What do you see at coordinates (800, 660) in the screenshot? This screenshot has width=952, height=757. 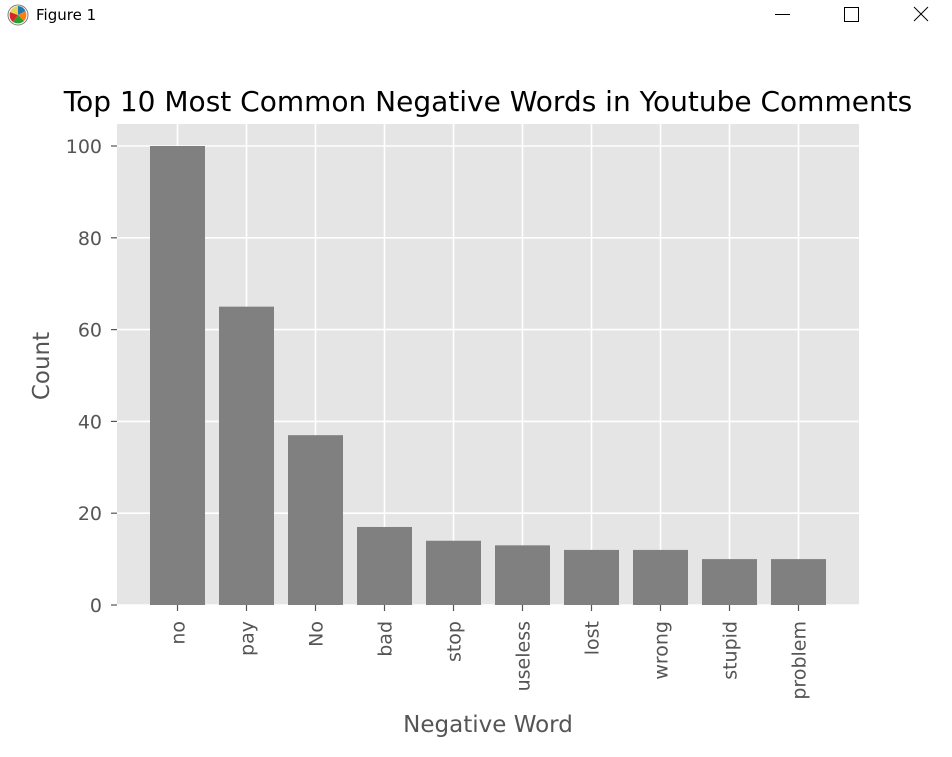 I see `x-tick-label: problem` at bounding box center [800, 660].